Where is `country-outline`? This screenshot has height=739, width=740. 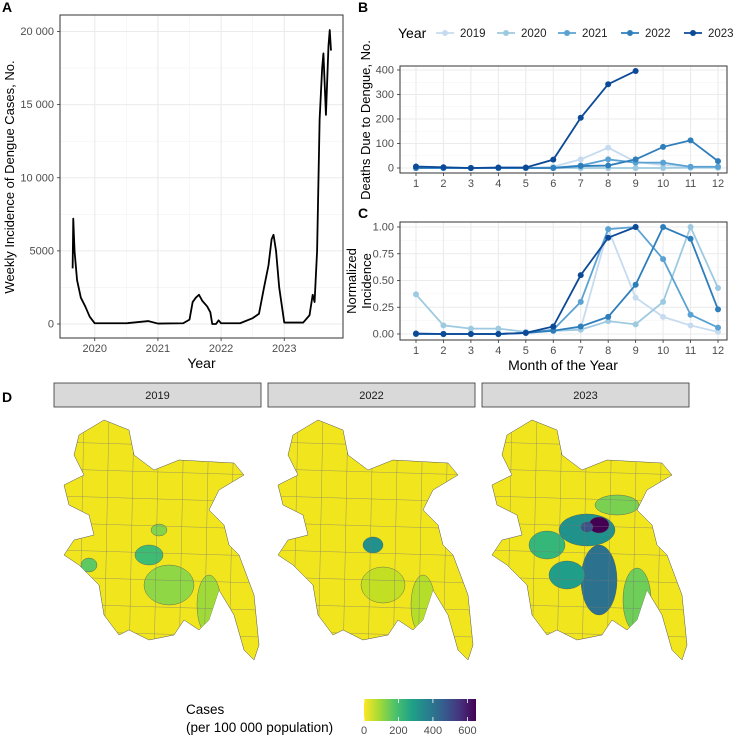 country-outline is located at coordinates (161, 540).